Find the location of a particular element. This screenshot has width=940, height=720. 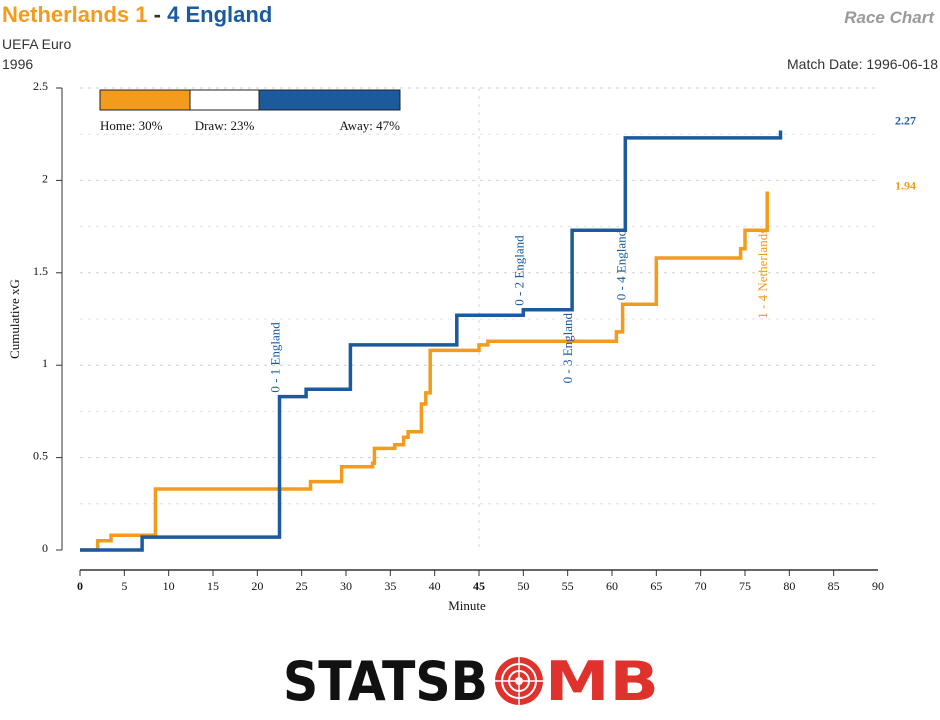

x-tick-label: 20 is located at coordinates (257, 586).